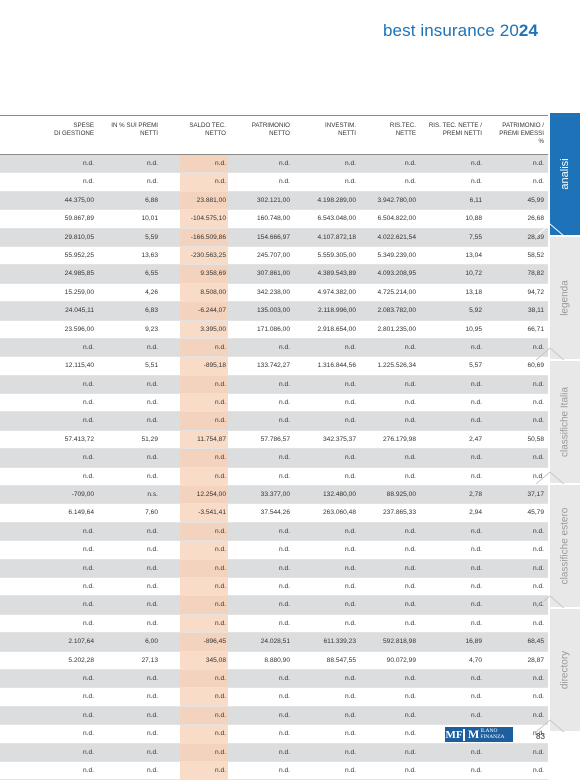  I want to click on table-cell: 4.093.208,95, so click(396, 274).